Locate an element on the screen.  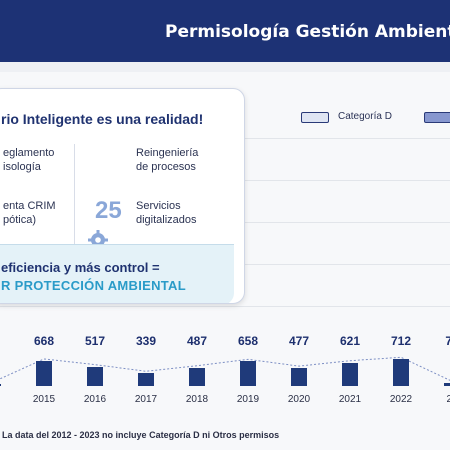
x-tick-label: 2020 is located at coordinates (299, 399).